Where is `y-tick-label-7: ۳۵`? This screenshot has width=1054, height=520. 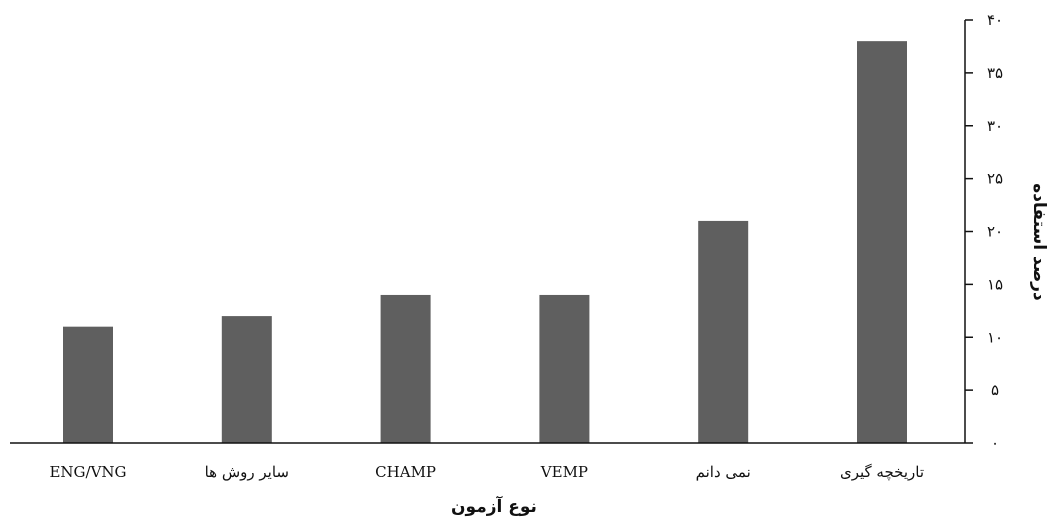
y-tick-label-7: ۳۵ is located at coordinates (995, 73).